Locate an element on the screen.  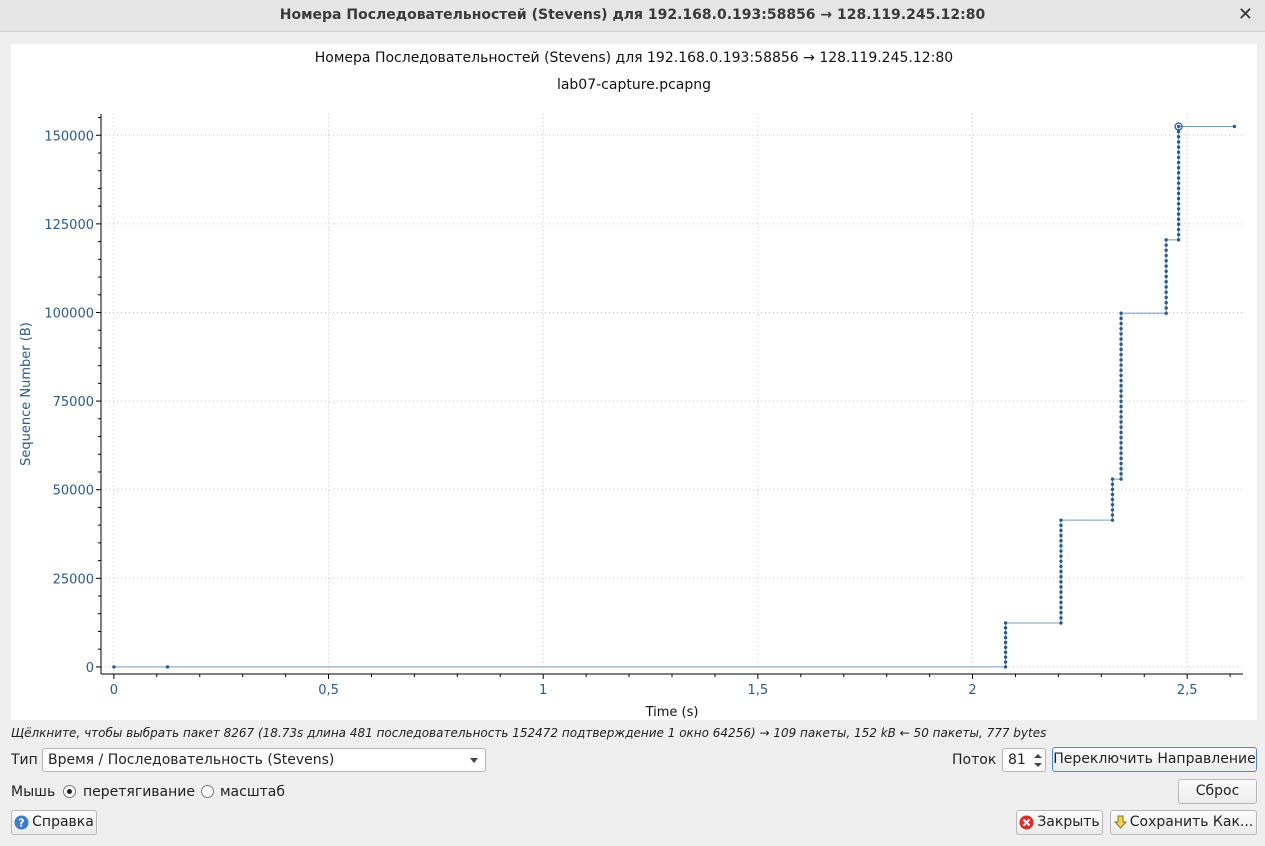
stream-label: Поток is located at coordinates (974, 760).